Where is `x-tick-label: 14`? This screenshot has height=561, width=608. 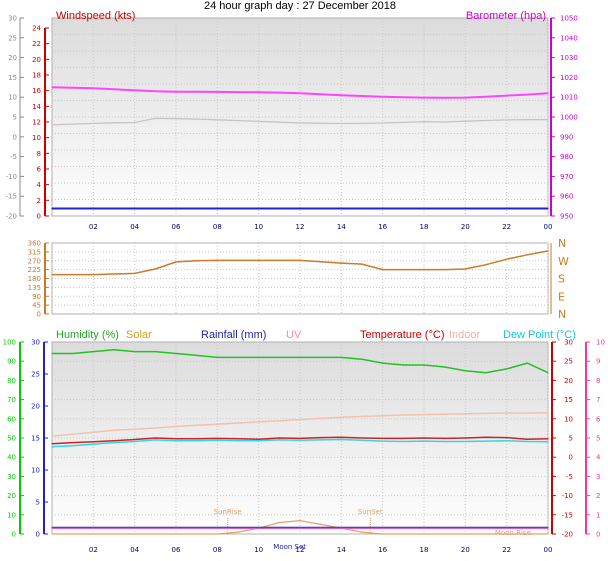 x-tick-label: 14 is located at coordinates (341, 550).